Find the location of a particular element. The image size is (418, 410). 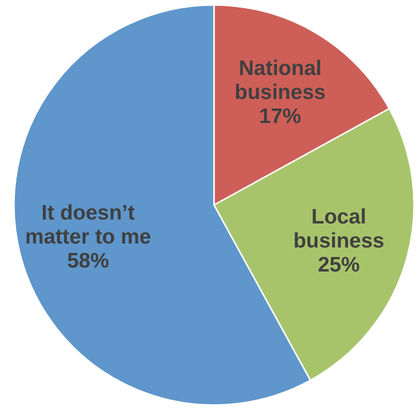

data-label: 25% is located at coordinates (339, 264).